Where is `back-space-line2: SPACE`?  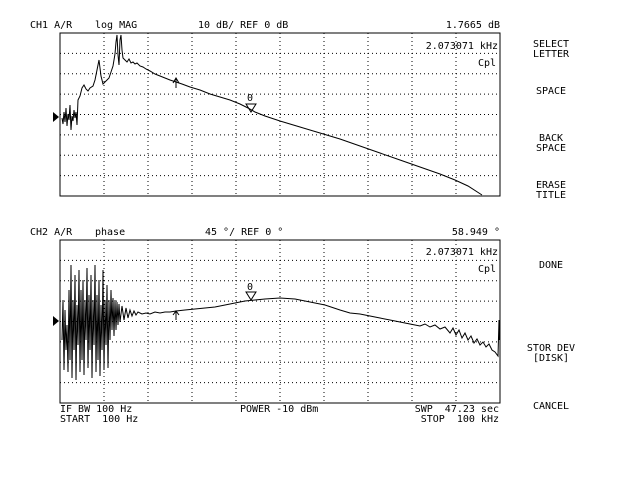
back-space-line2: SPACE is located at coordinates (551, 148).